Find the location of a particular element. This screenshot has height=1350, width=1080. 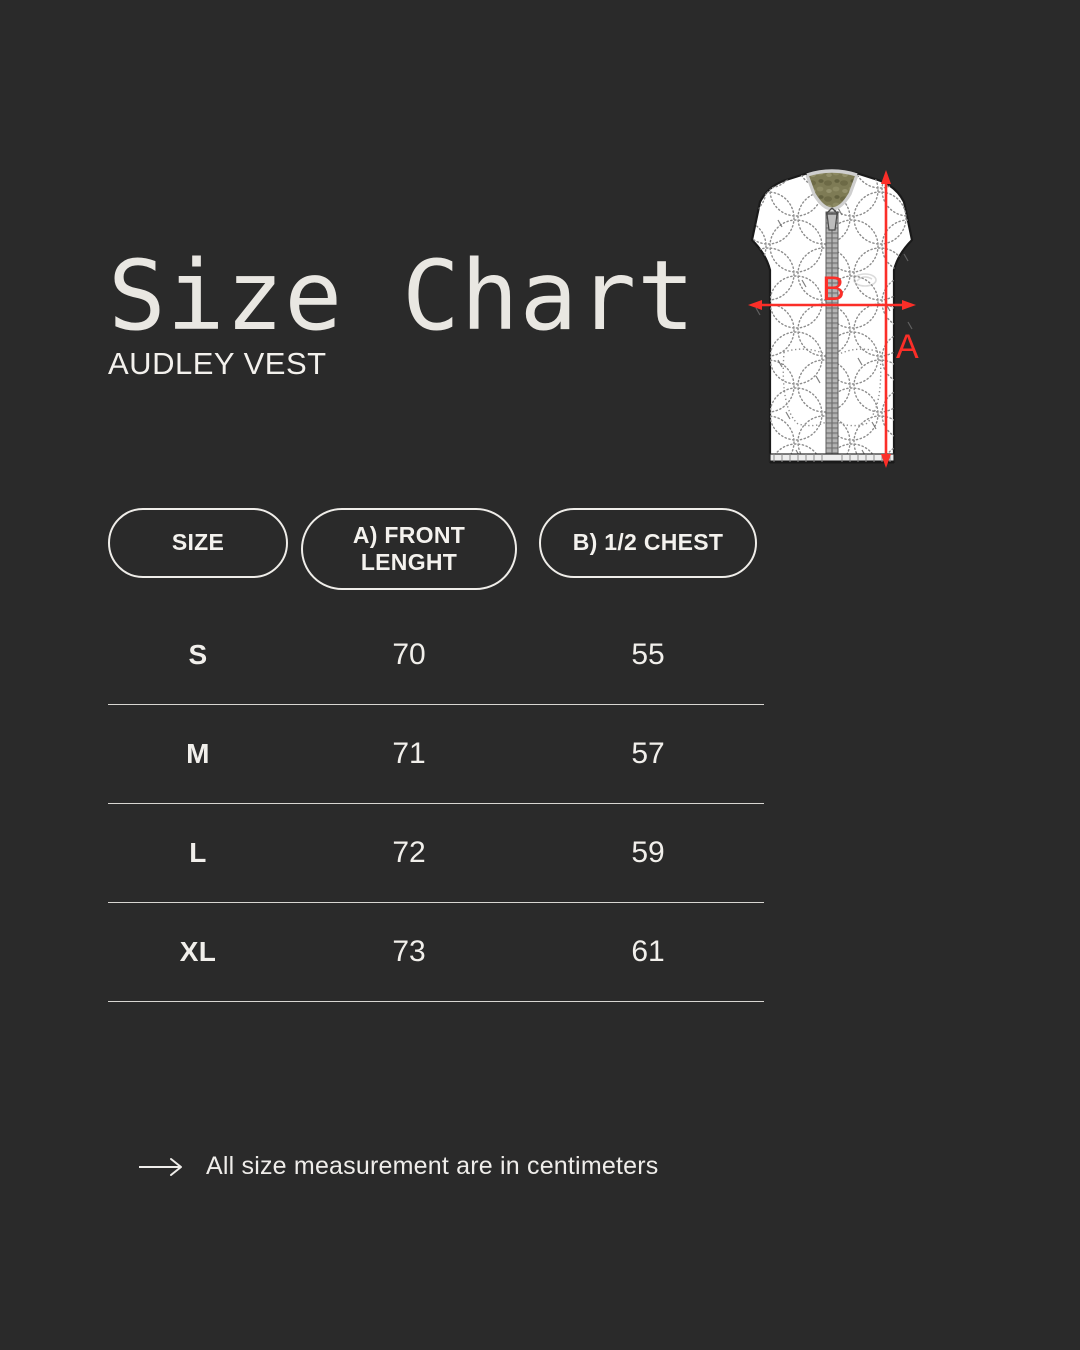

cell-size: XL is located at coordinates (198, 951).